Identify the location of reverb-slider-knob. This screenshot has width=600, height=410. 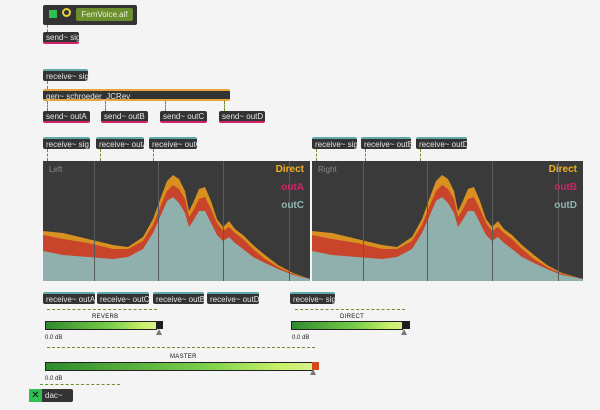
(159, 325).